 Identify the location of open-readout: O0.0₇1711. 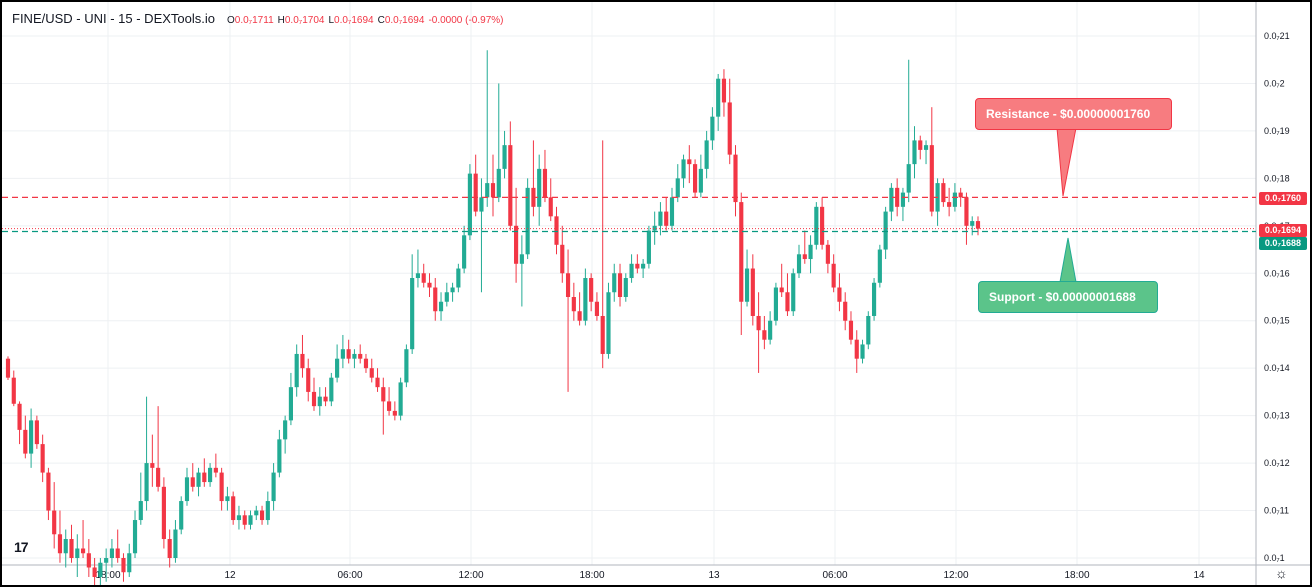
(250, 20).